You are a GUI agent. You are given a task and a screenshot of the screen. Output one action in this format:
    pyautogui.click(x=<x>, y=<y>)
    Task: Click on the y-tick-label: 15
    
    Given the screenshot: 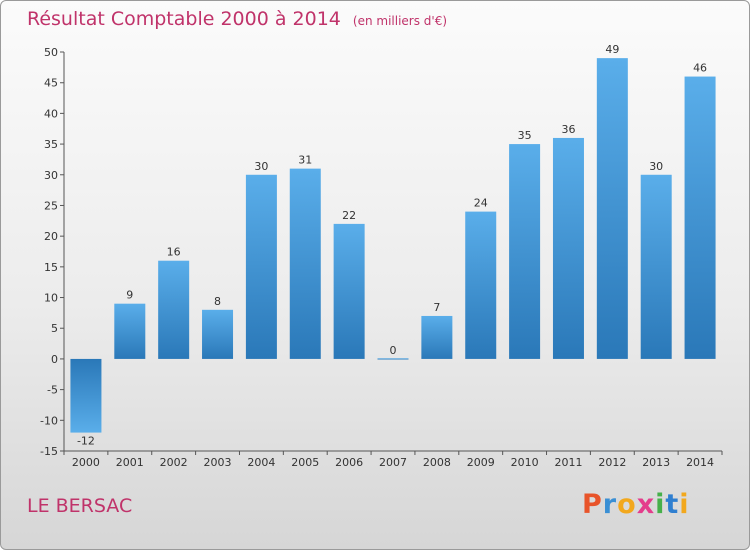 What is the action you would take?
    pyautogui.click(x=51, y=267)
    